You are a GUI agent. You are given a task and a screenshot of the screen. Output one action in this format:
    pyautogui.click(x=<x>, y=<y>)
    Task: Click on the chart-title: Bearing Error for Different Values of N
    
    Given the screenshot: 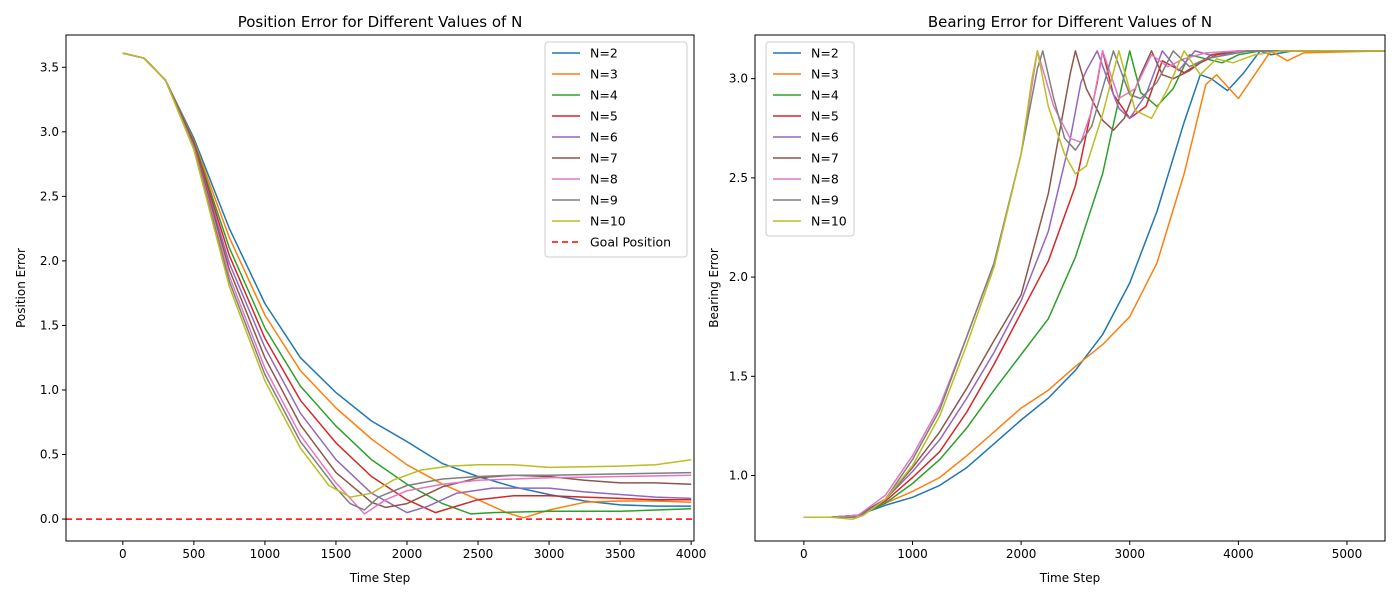 What is the action you would take?
    pyautogui.click(x=1070, y=22)
    